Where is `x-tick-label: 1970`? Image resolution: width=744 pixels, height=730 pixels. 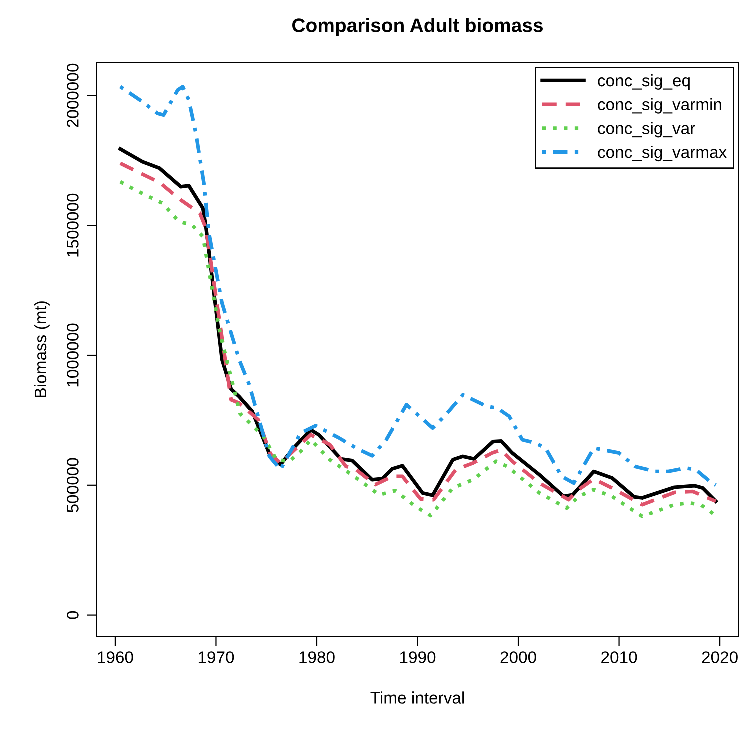
x-tick-label: 1970 is located at coordinates (216, 658).